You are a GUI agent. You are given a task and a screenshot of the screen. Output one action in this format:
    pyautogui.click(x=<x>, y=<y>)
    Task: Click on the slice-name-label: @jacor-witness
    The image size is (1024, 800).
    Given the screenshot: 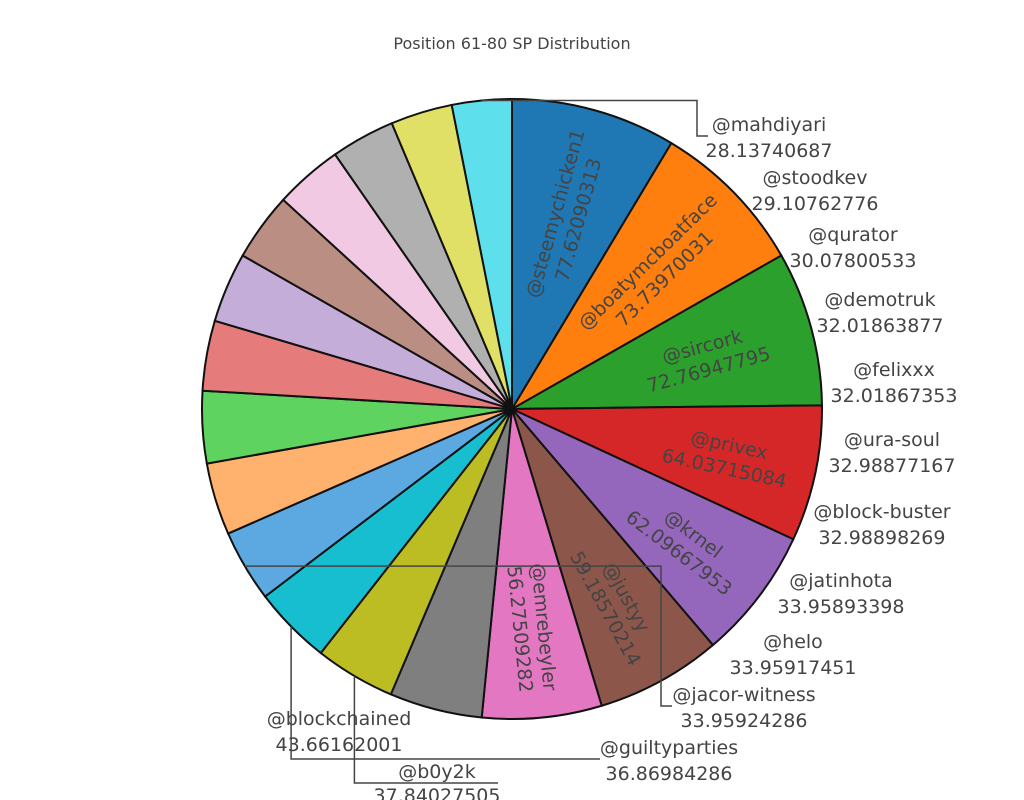 What is the action you would take?
    pyautogui.click(x=743, y=695)
    